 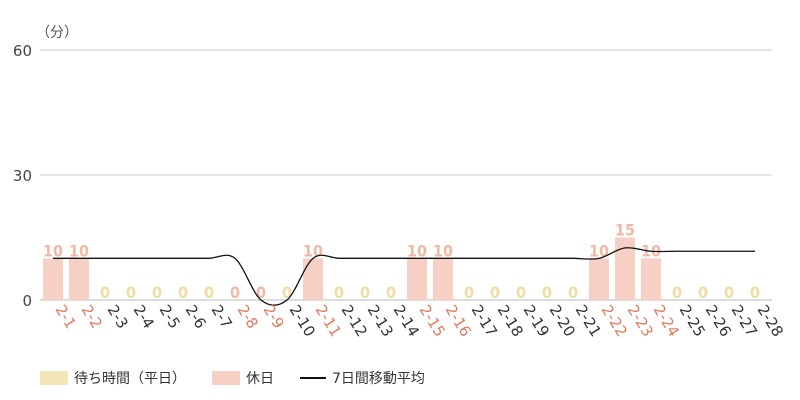 I want to click on y-tick-label-30: 30, so click(x=22, y=176).